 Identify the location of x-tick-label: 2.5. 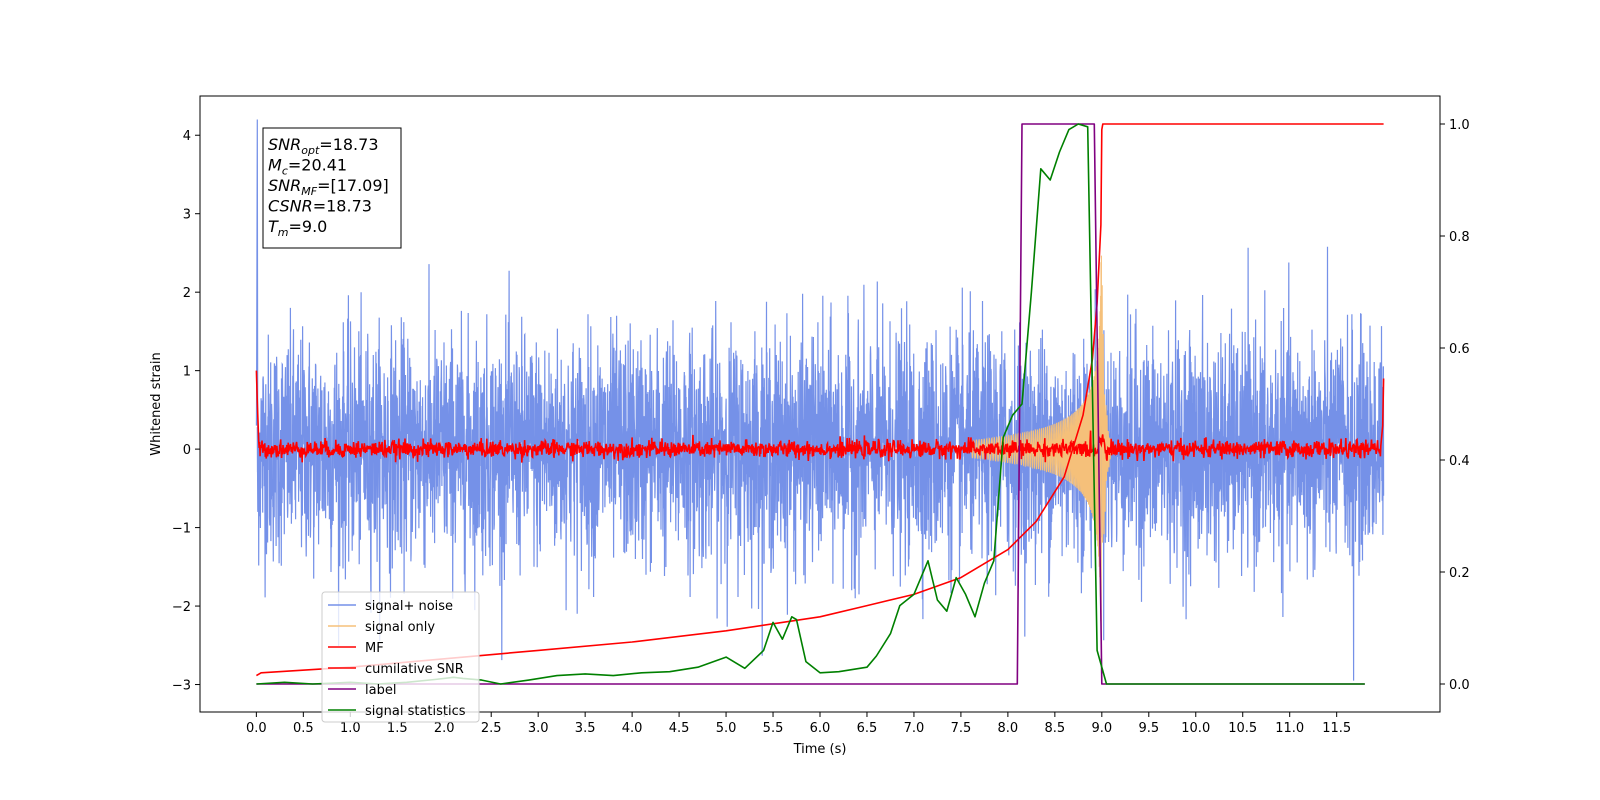
(491, 728).